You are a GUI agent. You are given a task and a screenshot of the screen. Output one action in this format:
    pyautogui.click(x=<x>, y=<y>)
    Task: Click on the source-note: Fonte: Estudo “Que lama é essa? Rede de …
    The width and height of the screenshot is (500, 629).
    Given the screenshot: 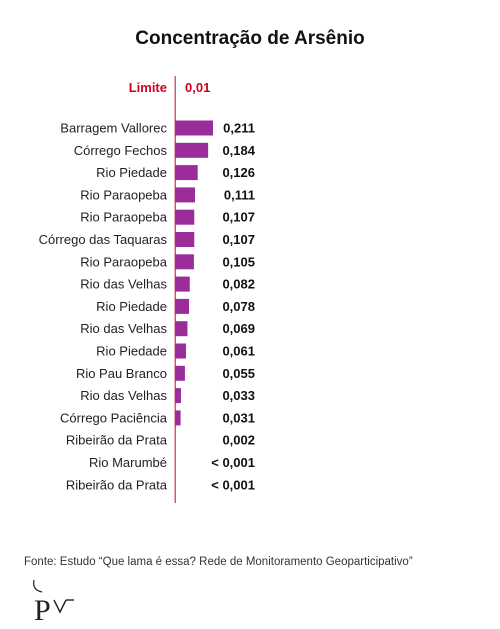 What is the action you would take?
    pyautogui.click(x=218, y=562)
    